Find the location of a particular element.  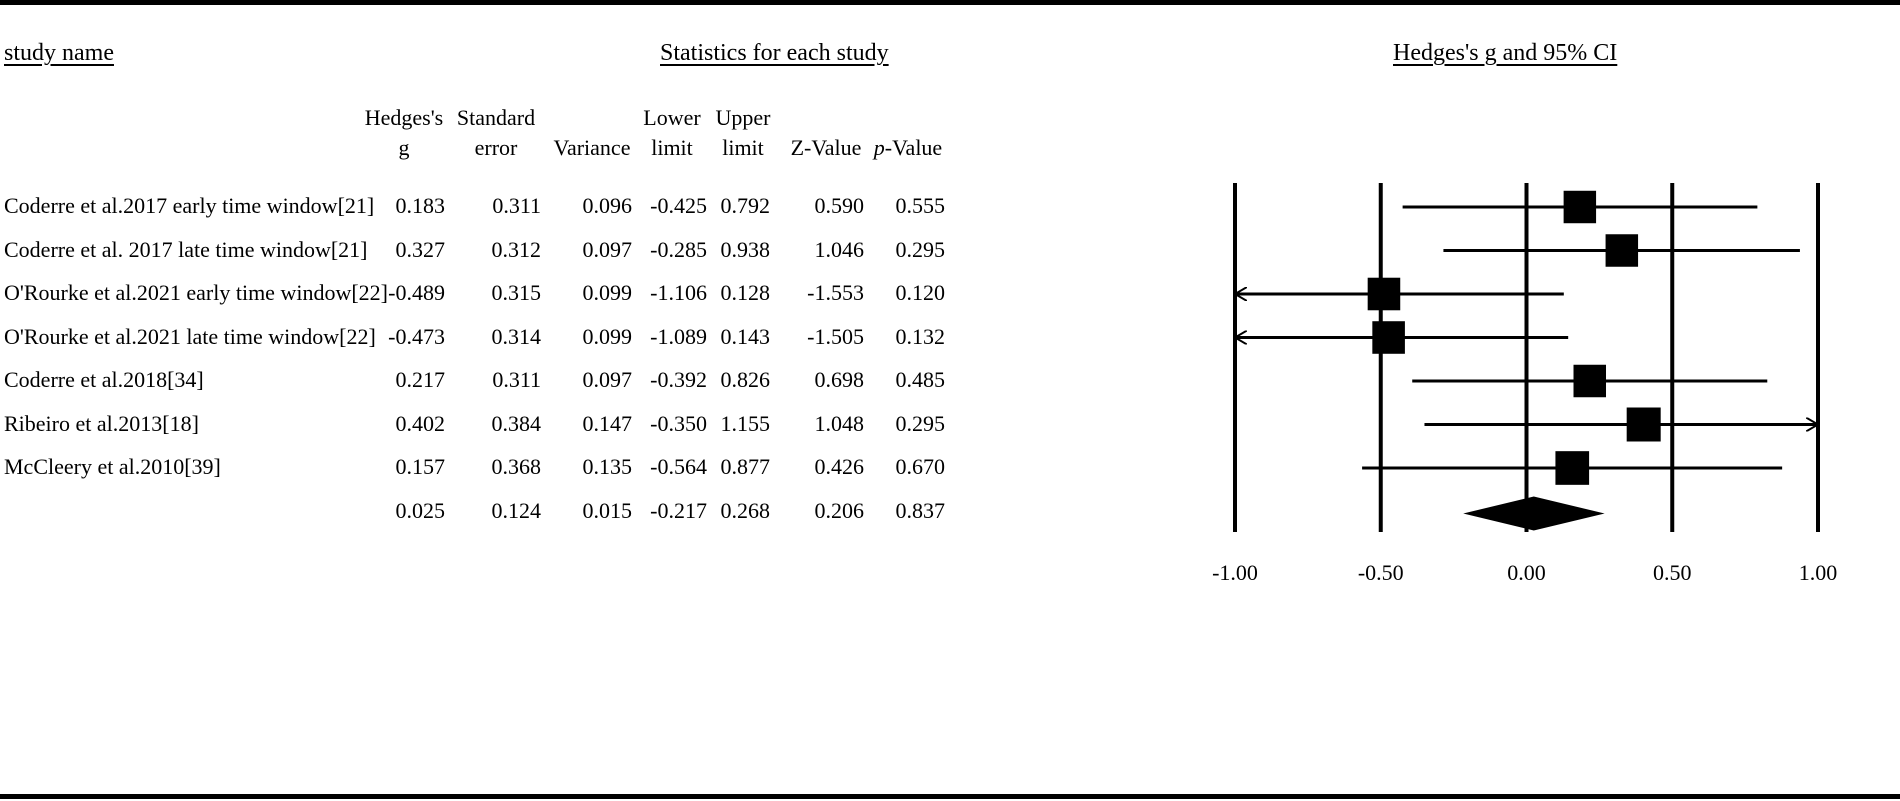

table-cell: 0.143 is located at coordinates (745, 336).